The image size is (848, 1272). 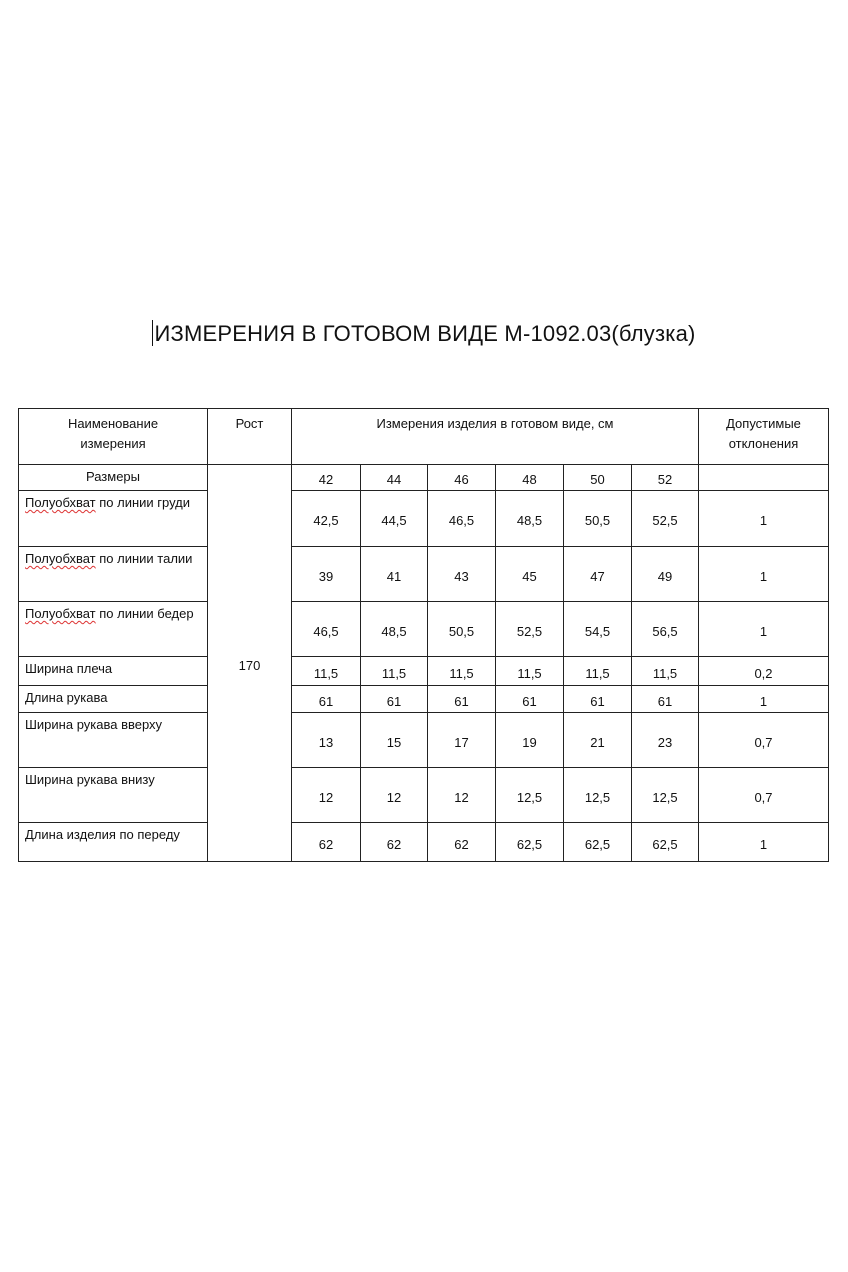 What do you see at coordinates (113, 629) in the screenshot?
I see `measurement-name: Полуобхват по линии бедер` at bounding box center [113, 629].